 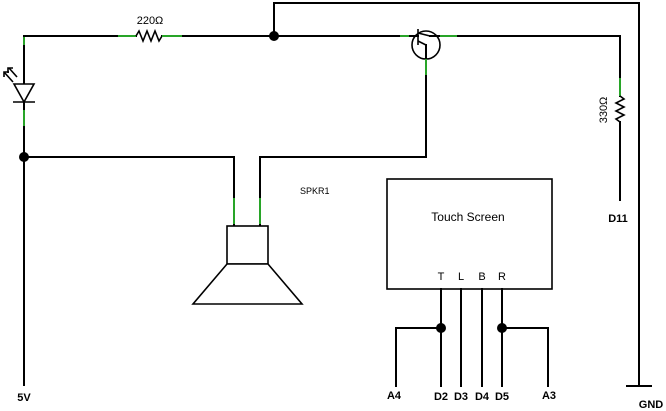 I want to click on touch-pin-t: T, so click(x=441, y=277).